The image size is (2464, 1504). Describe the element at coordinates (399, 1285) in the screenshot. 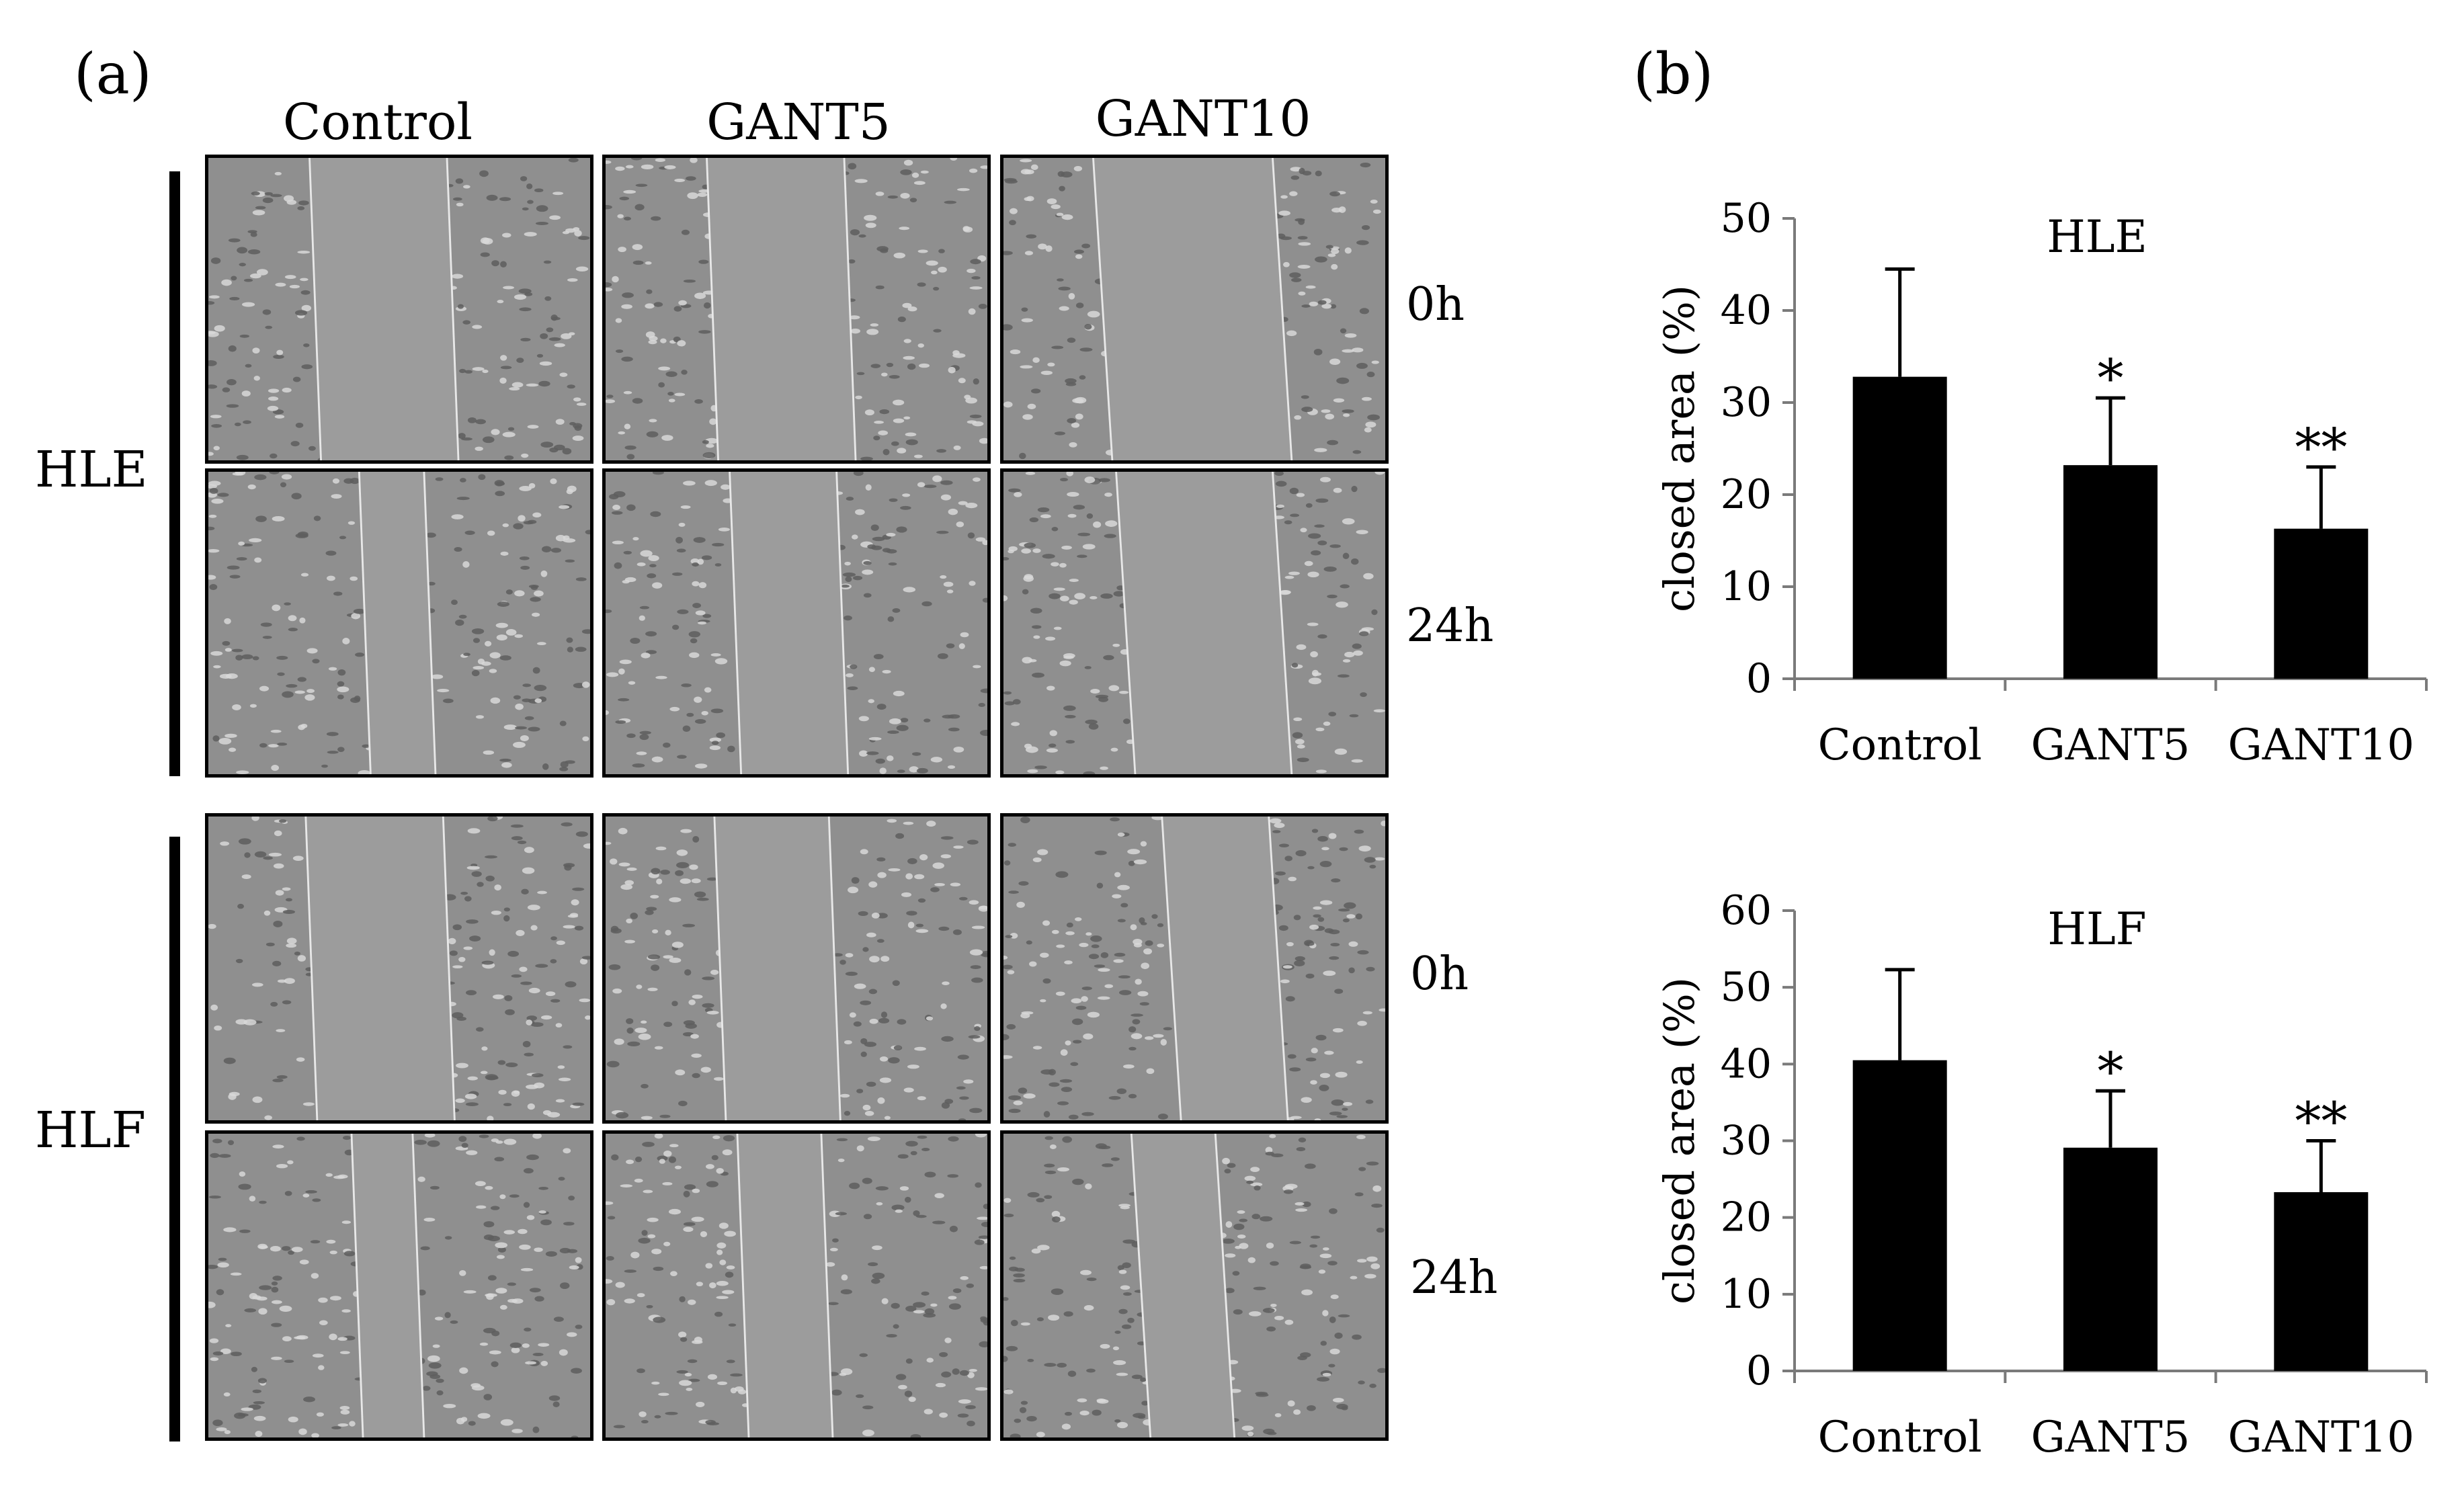

I see `micrograph-hlf-24h-control` at that location.